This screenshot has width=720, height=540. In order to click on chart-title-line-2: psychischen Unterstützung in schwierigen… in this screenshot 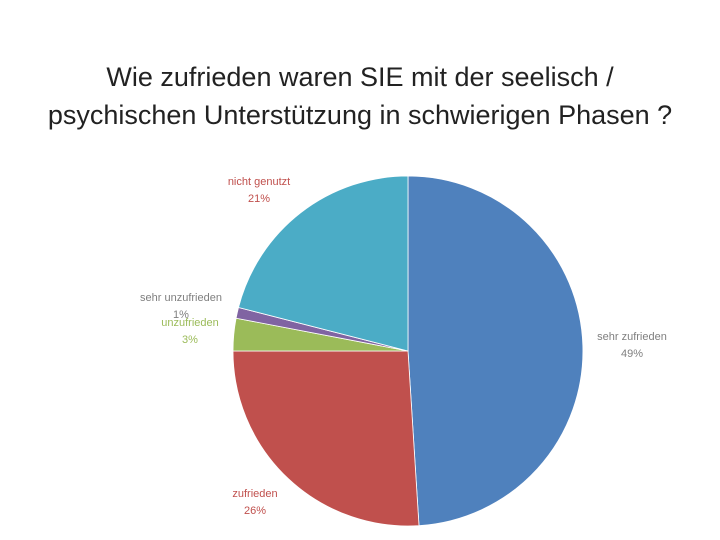, I will do `click(360, 115)`.